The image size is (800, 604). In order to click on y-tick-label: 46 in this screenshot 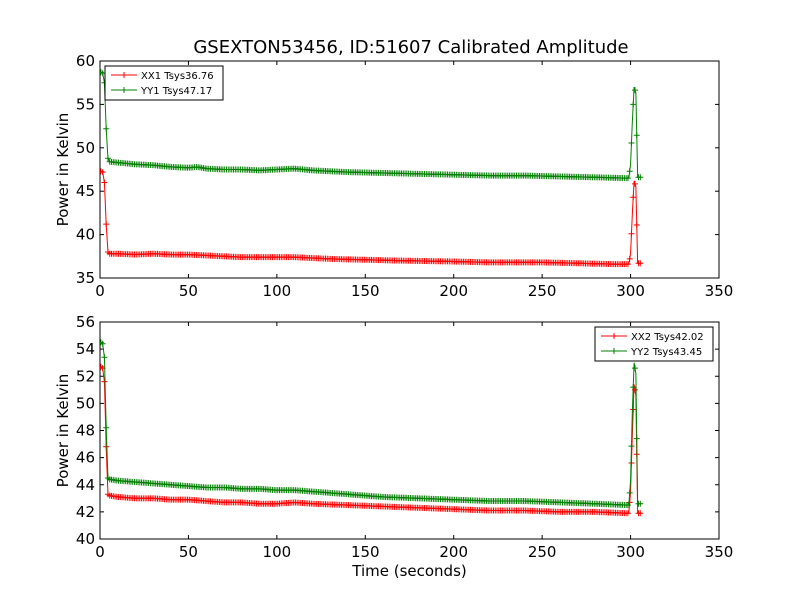, I will do `click(85, 458)`.